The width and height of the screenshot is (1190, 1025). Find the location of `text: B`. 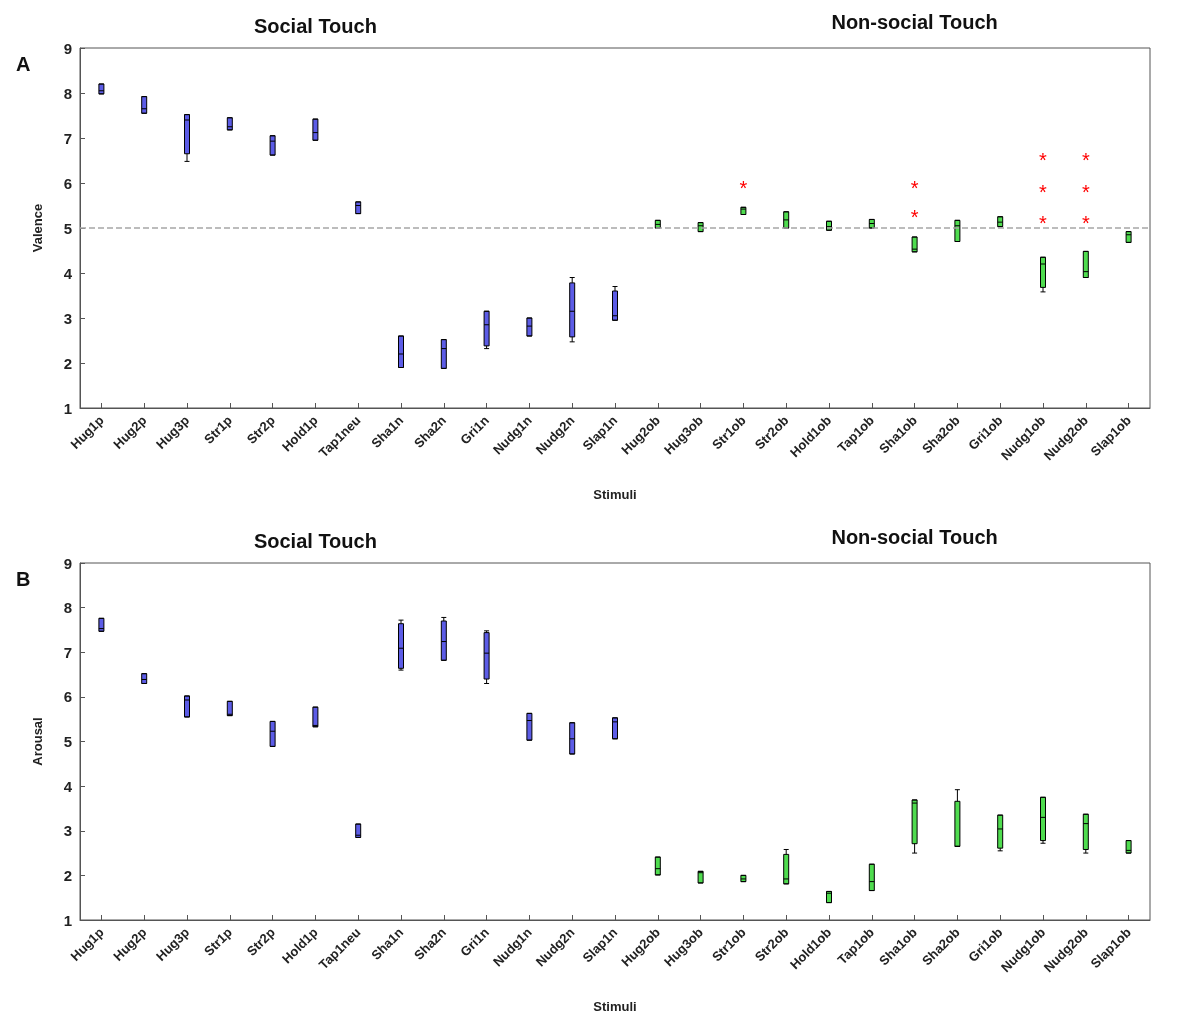

text: B is located at coordinates (23, 579).